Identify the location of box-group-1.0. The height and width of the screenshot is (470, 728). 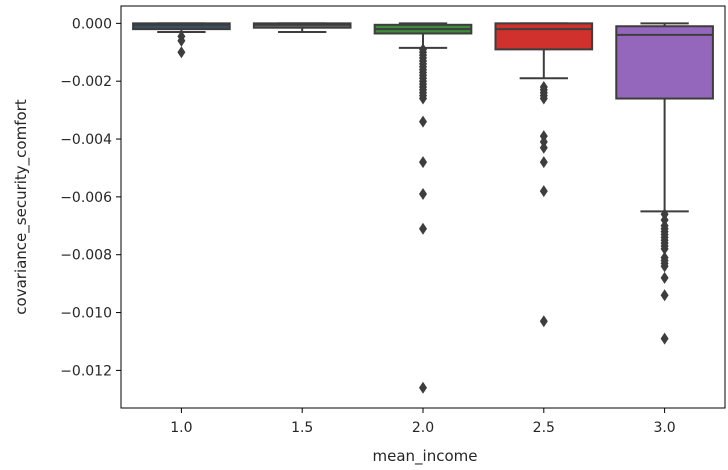
(181, 40).